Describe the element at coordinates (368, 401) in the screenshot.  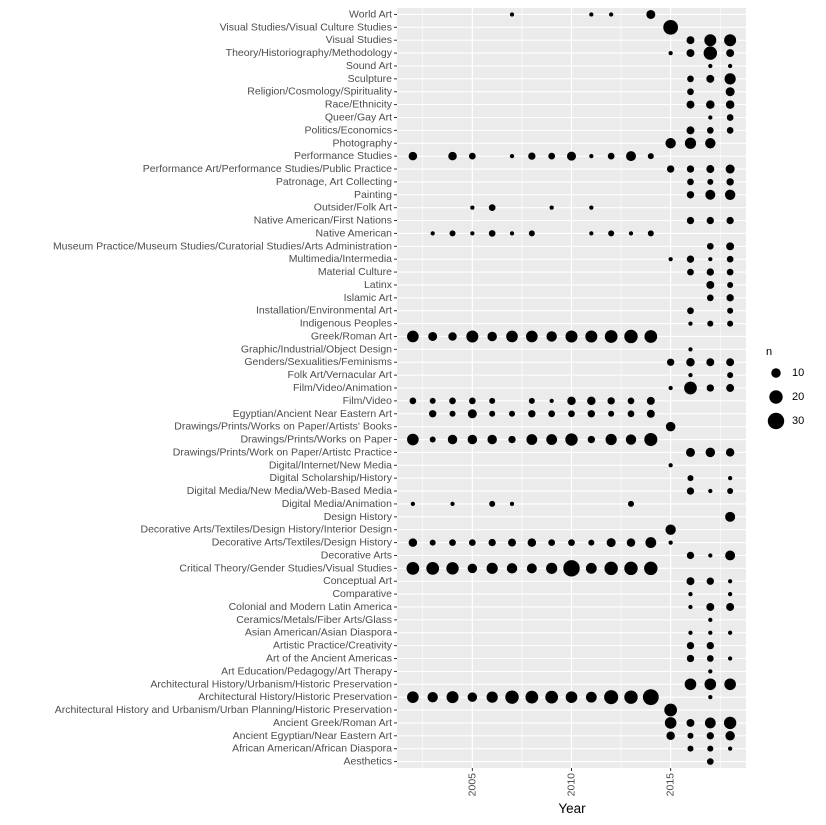
I see `y-tick-label: Film/Video` at that location.